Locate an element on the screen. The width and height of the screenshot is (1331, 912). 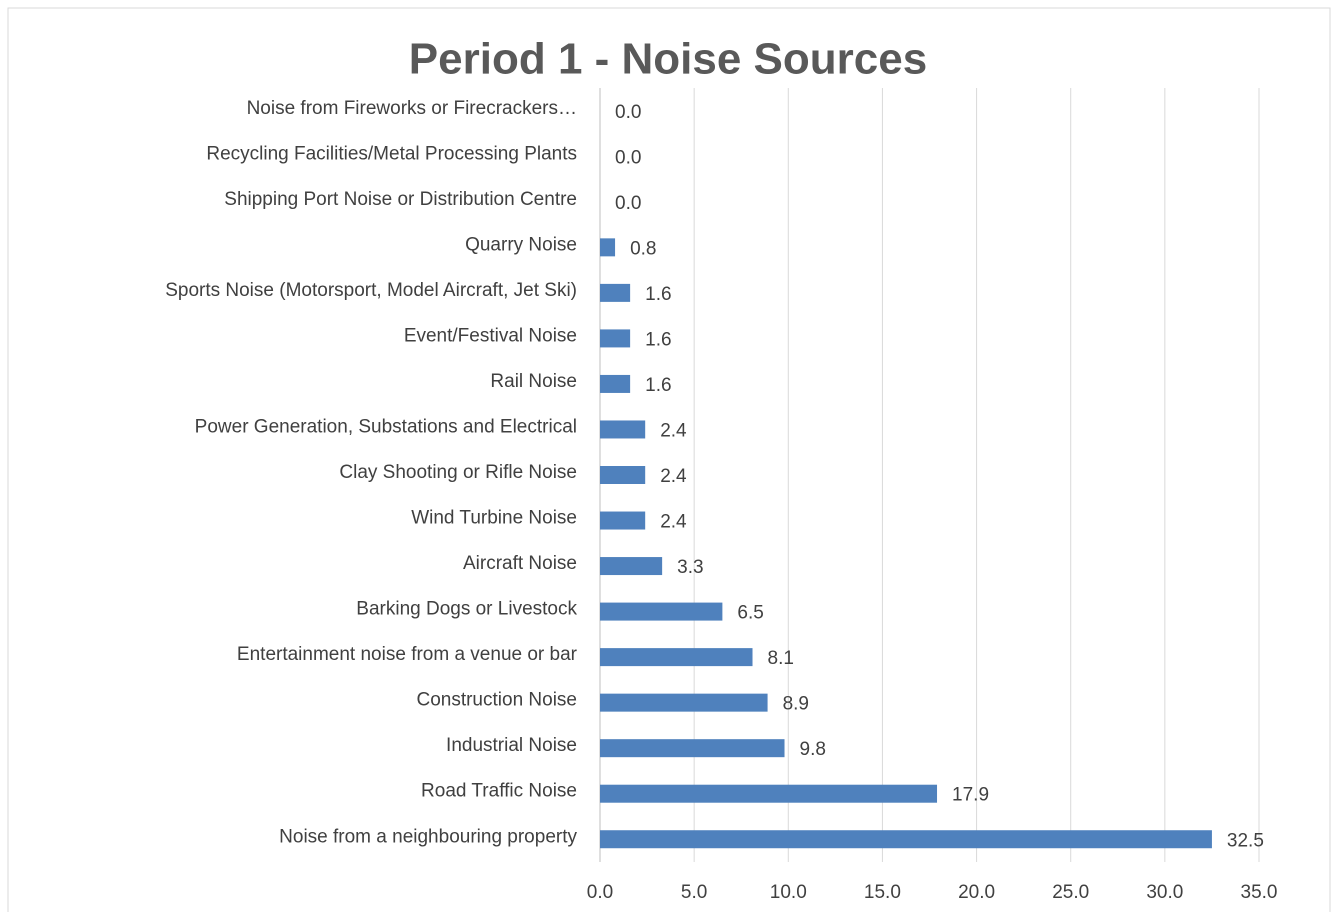
x-tick-label: 35.0 is located at coordinates (1259, 892).